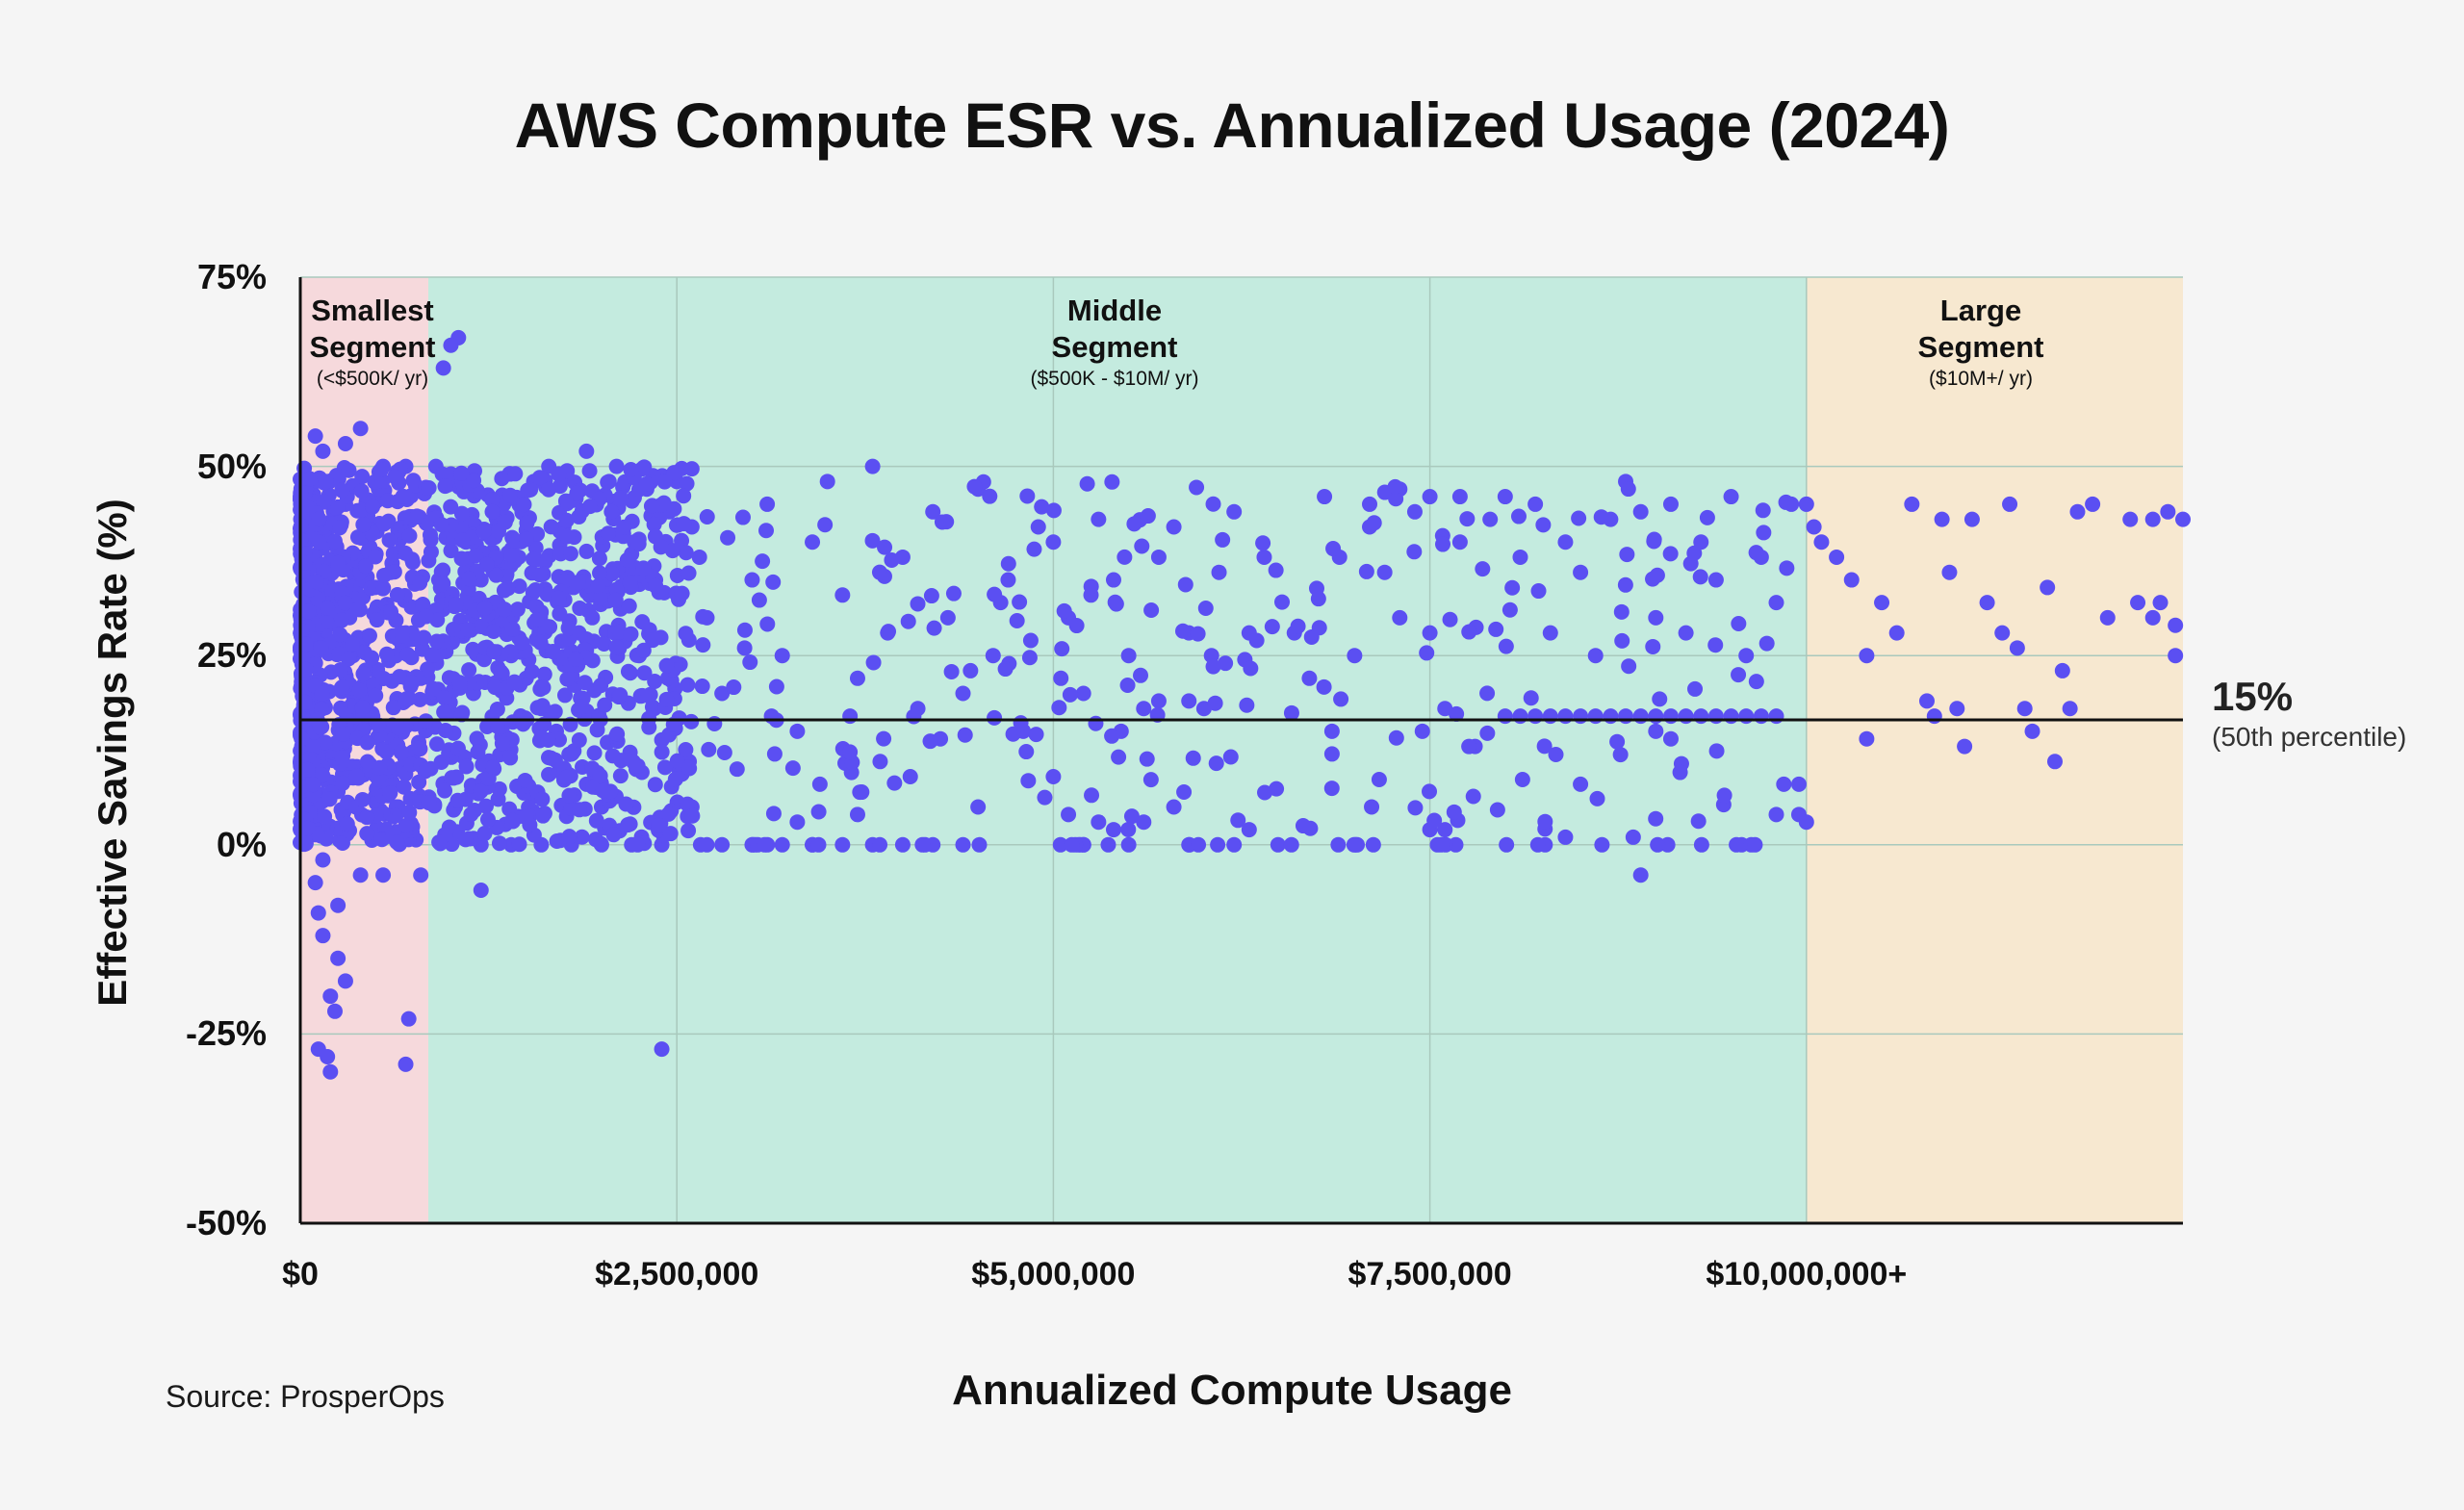 This screenshot has width=2464, height=1510. Describe the element at coordinates (1981, 343) in the screenshot. I see `segment-label-large: Large Segment ($10M+/ yr)` at that location.